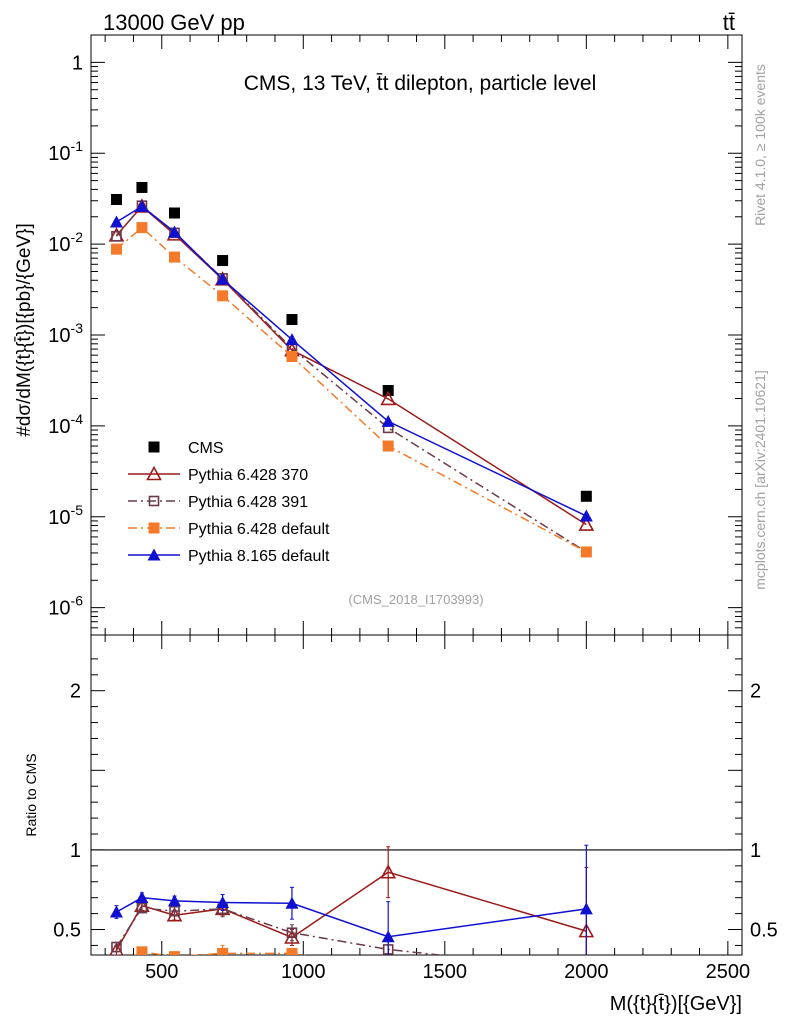 The image size is (786, 1024). What do you see at coordinates (755, 692) in the screenshot?
I see `lower-ytick-label-right: 2` at bounding box center [755, 692].